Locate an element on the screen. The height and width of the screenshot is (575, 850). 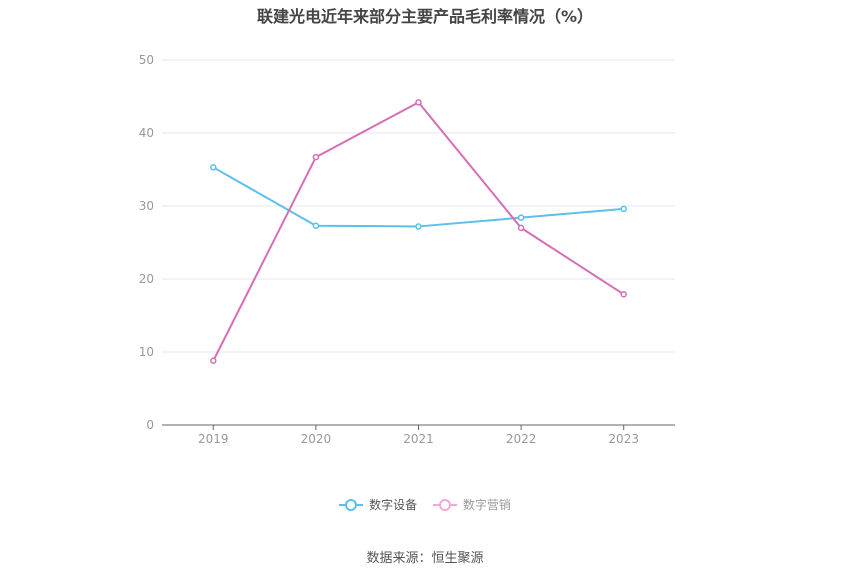
legend: 数字设备 数字营销 is located at coordinates (425, 505).